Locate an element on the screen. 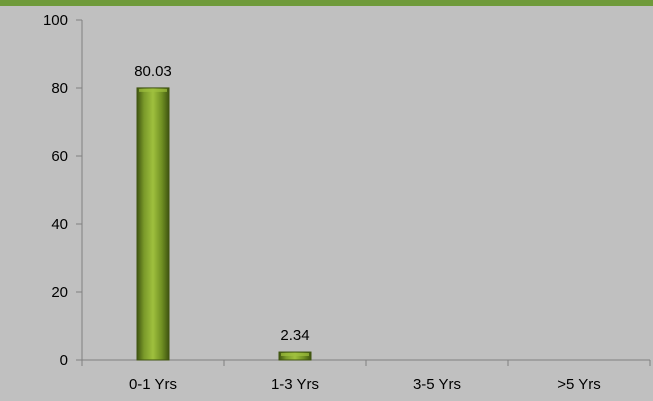 The height and width of the screenshot is (401, 653). y-tick-label: 20 is located at coordinates (59, 292).